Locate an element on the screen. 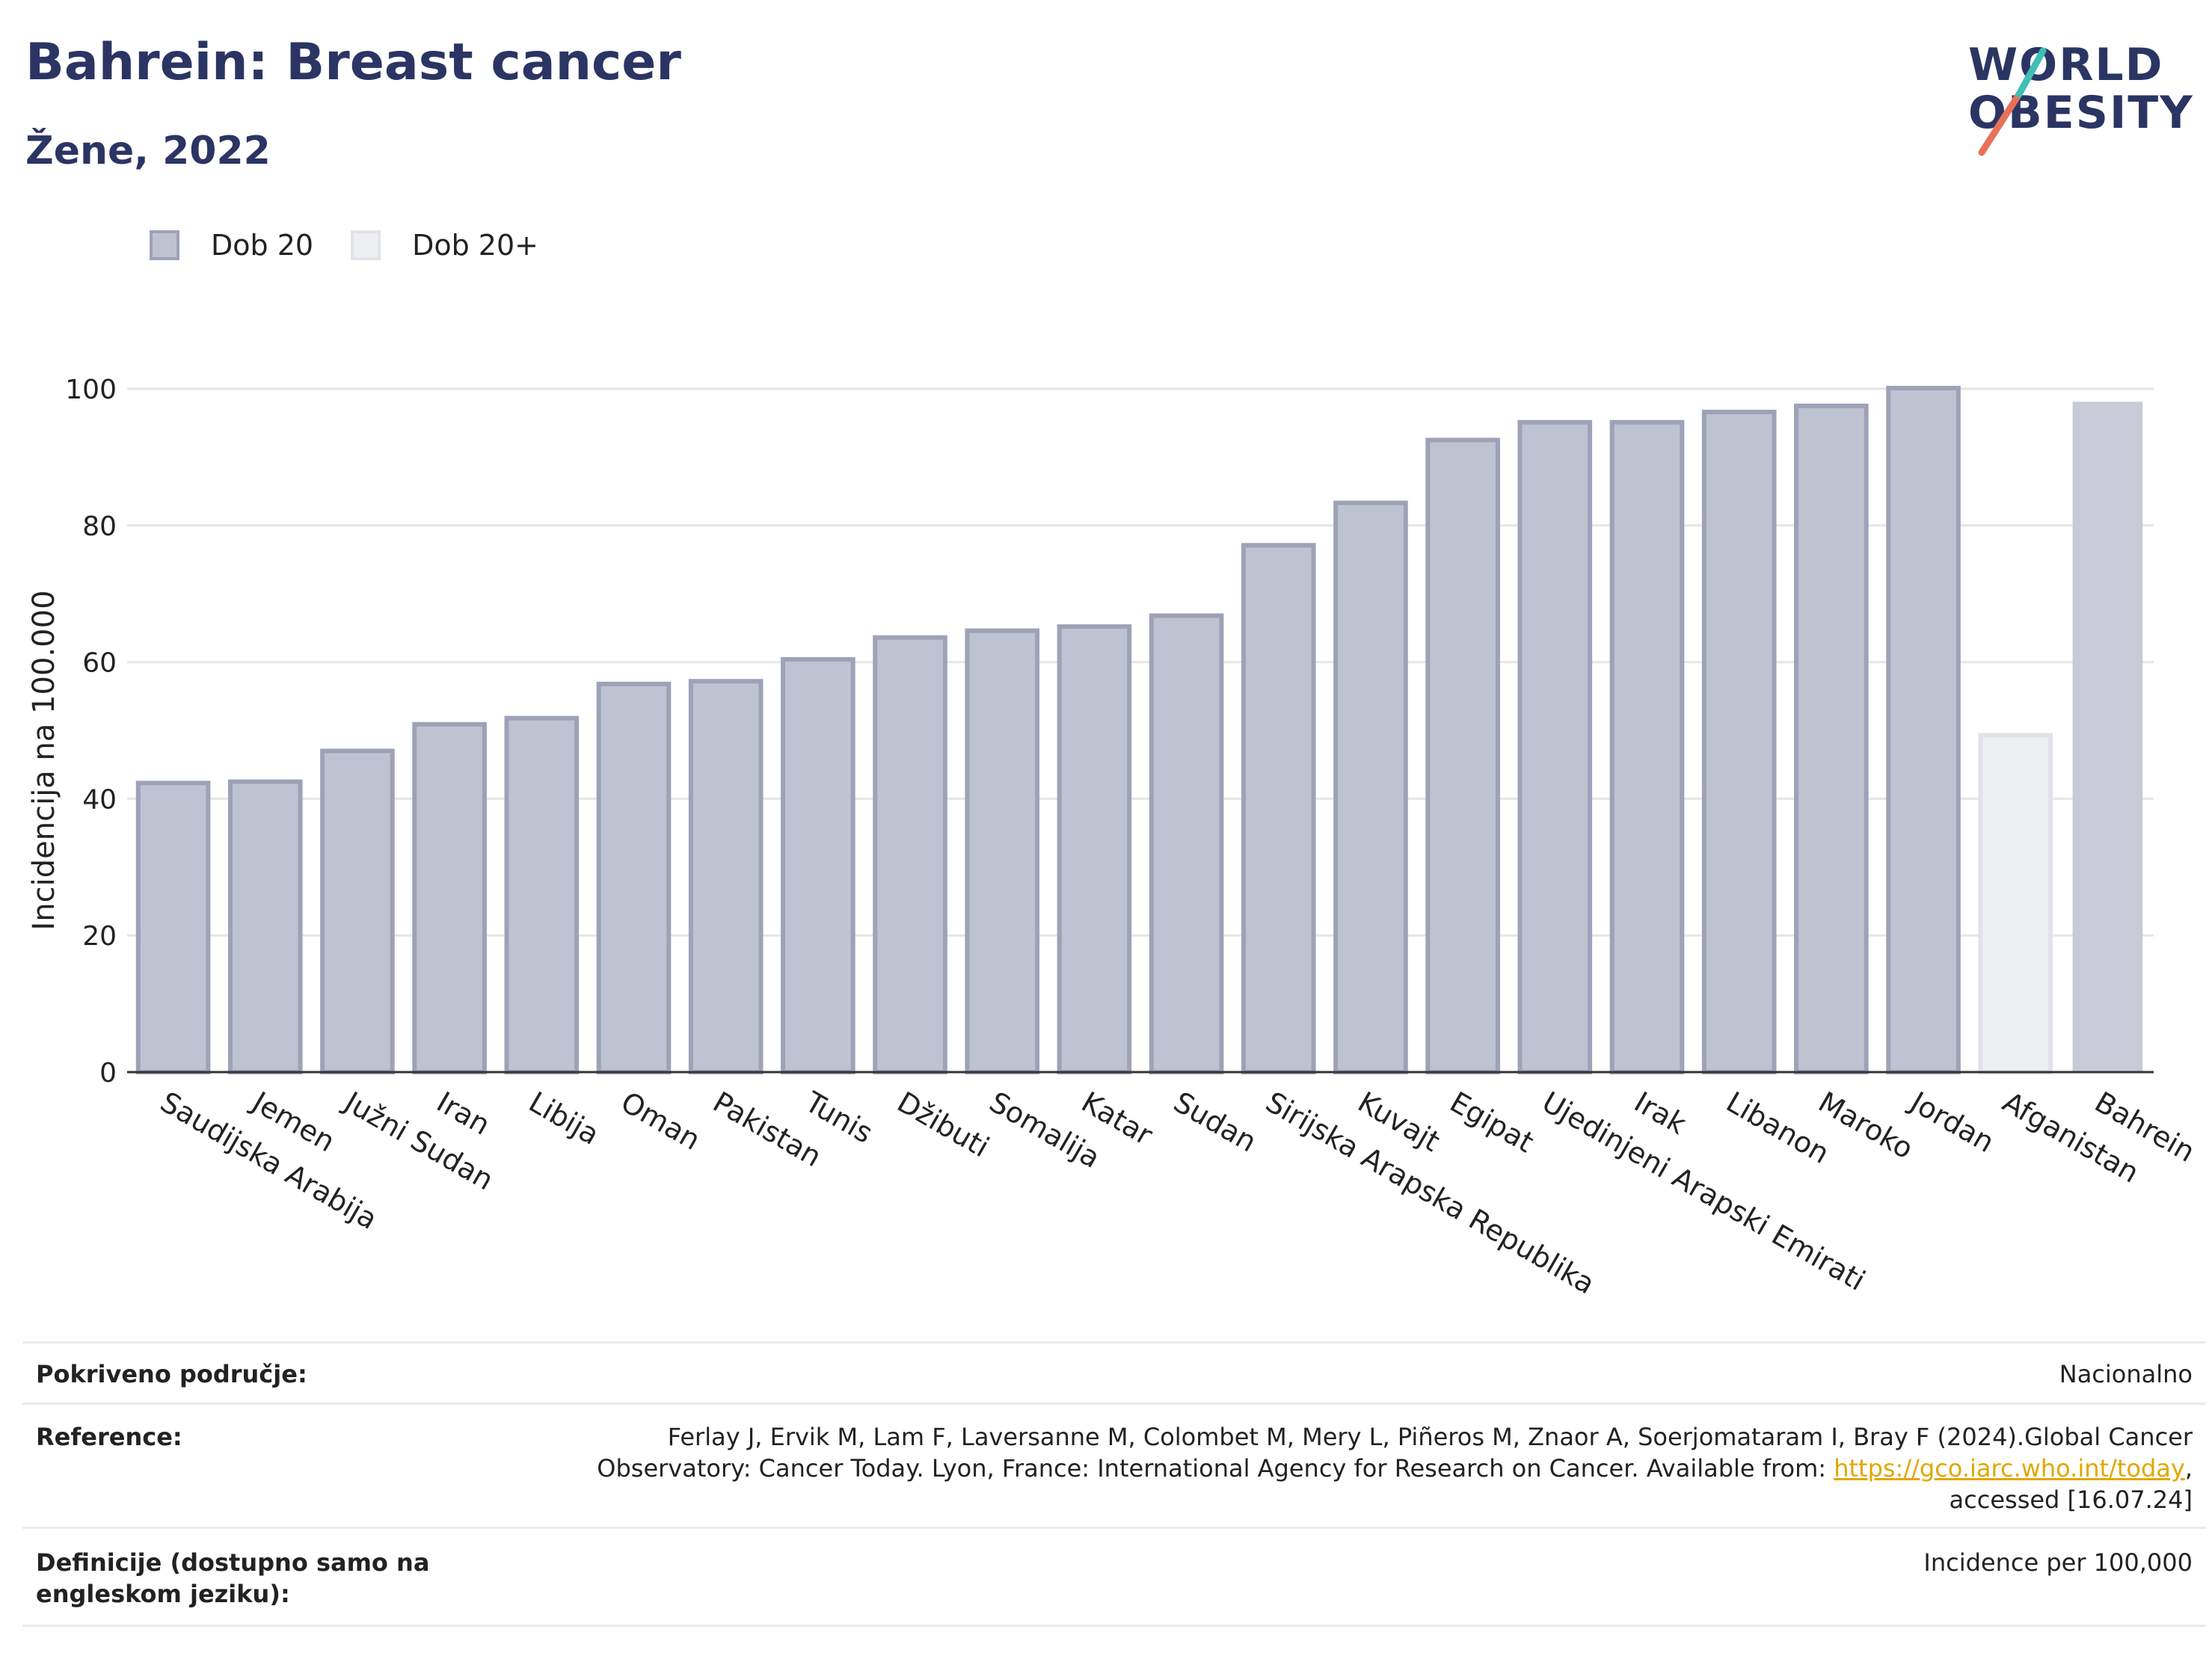 The image size is (2212, 1656). y-tick-label: 20 is located at coordinates (99, 936).